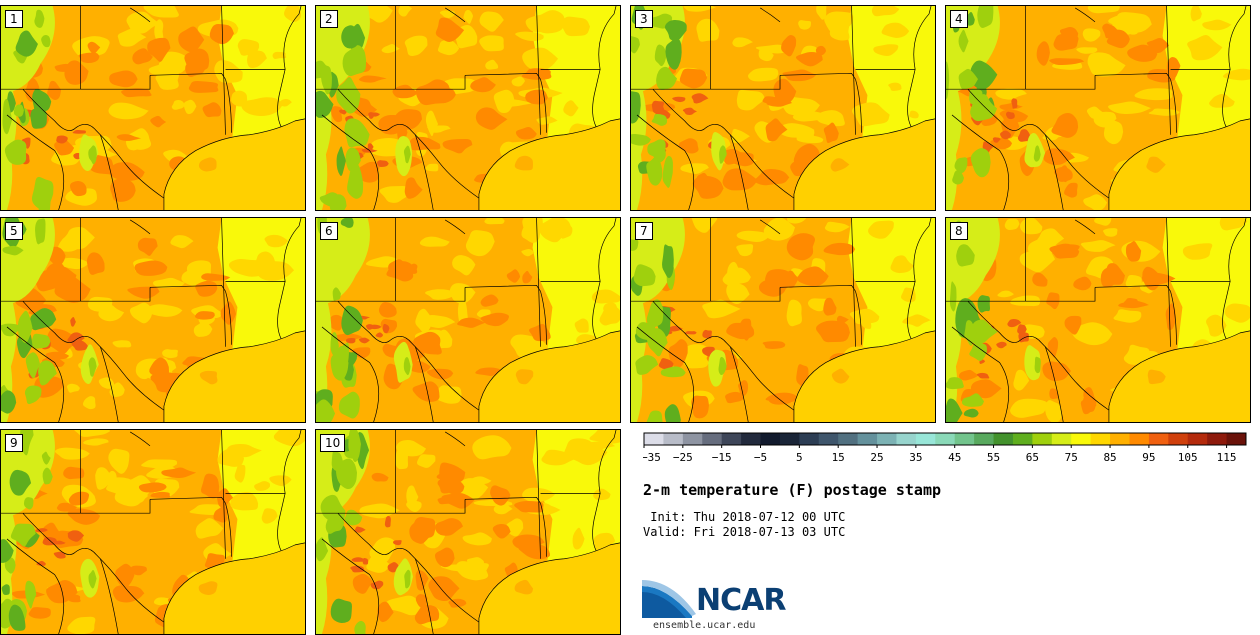 The height and width of the screenshot is (635, 1260). What do you see at coordinates (744, 532) in the screenshot?
I see `valid-time: Valid: Fri 2018-07-13 03 UTC` at bounding box center [744, 532].